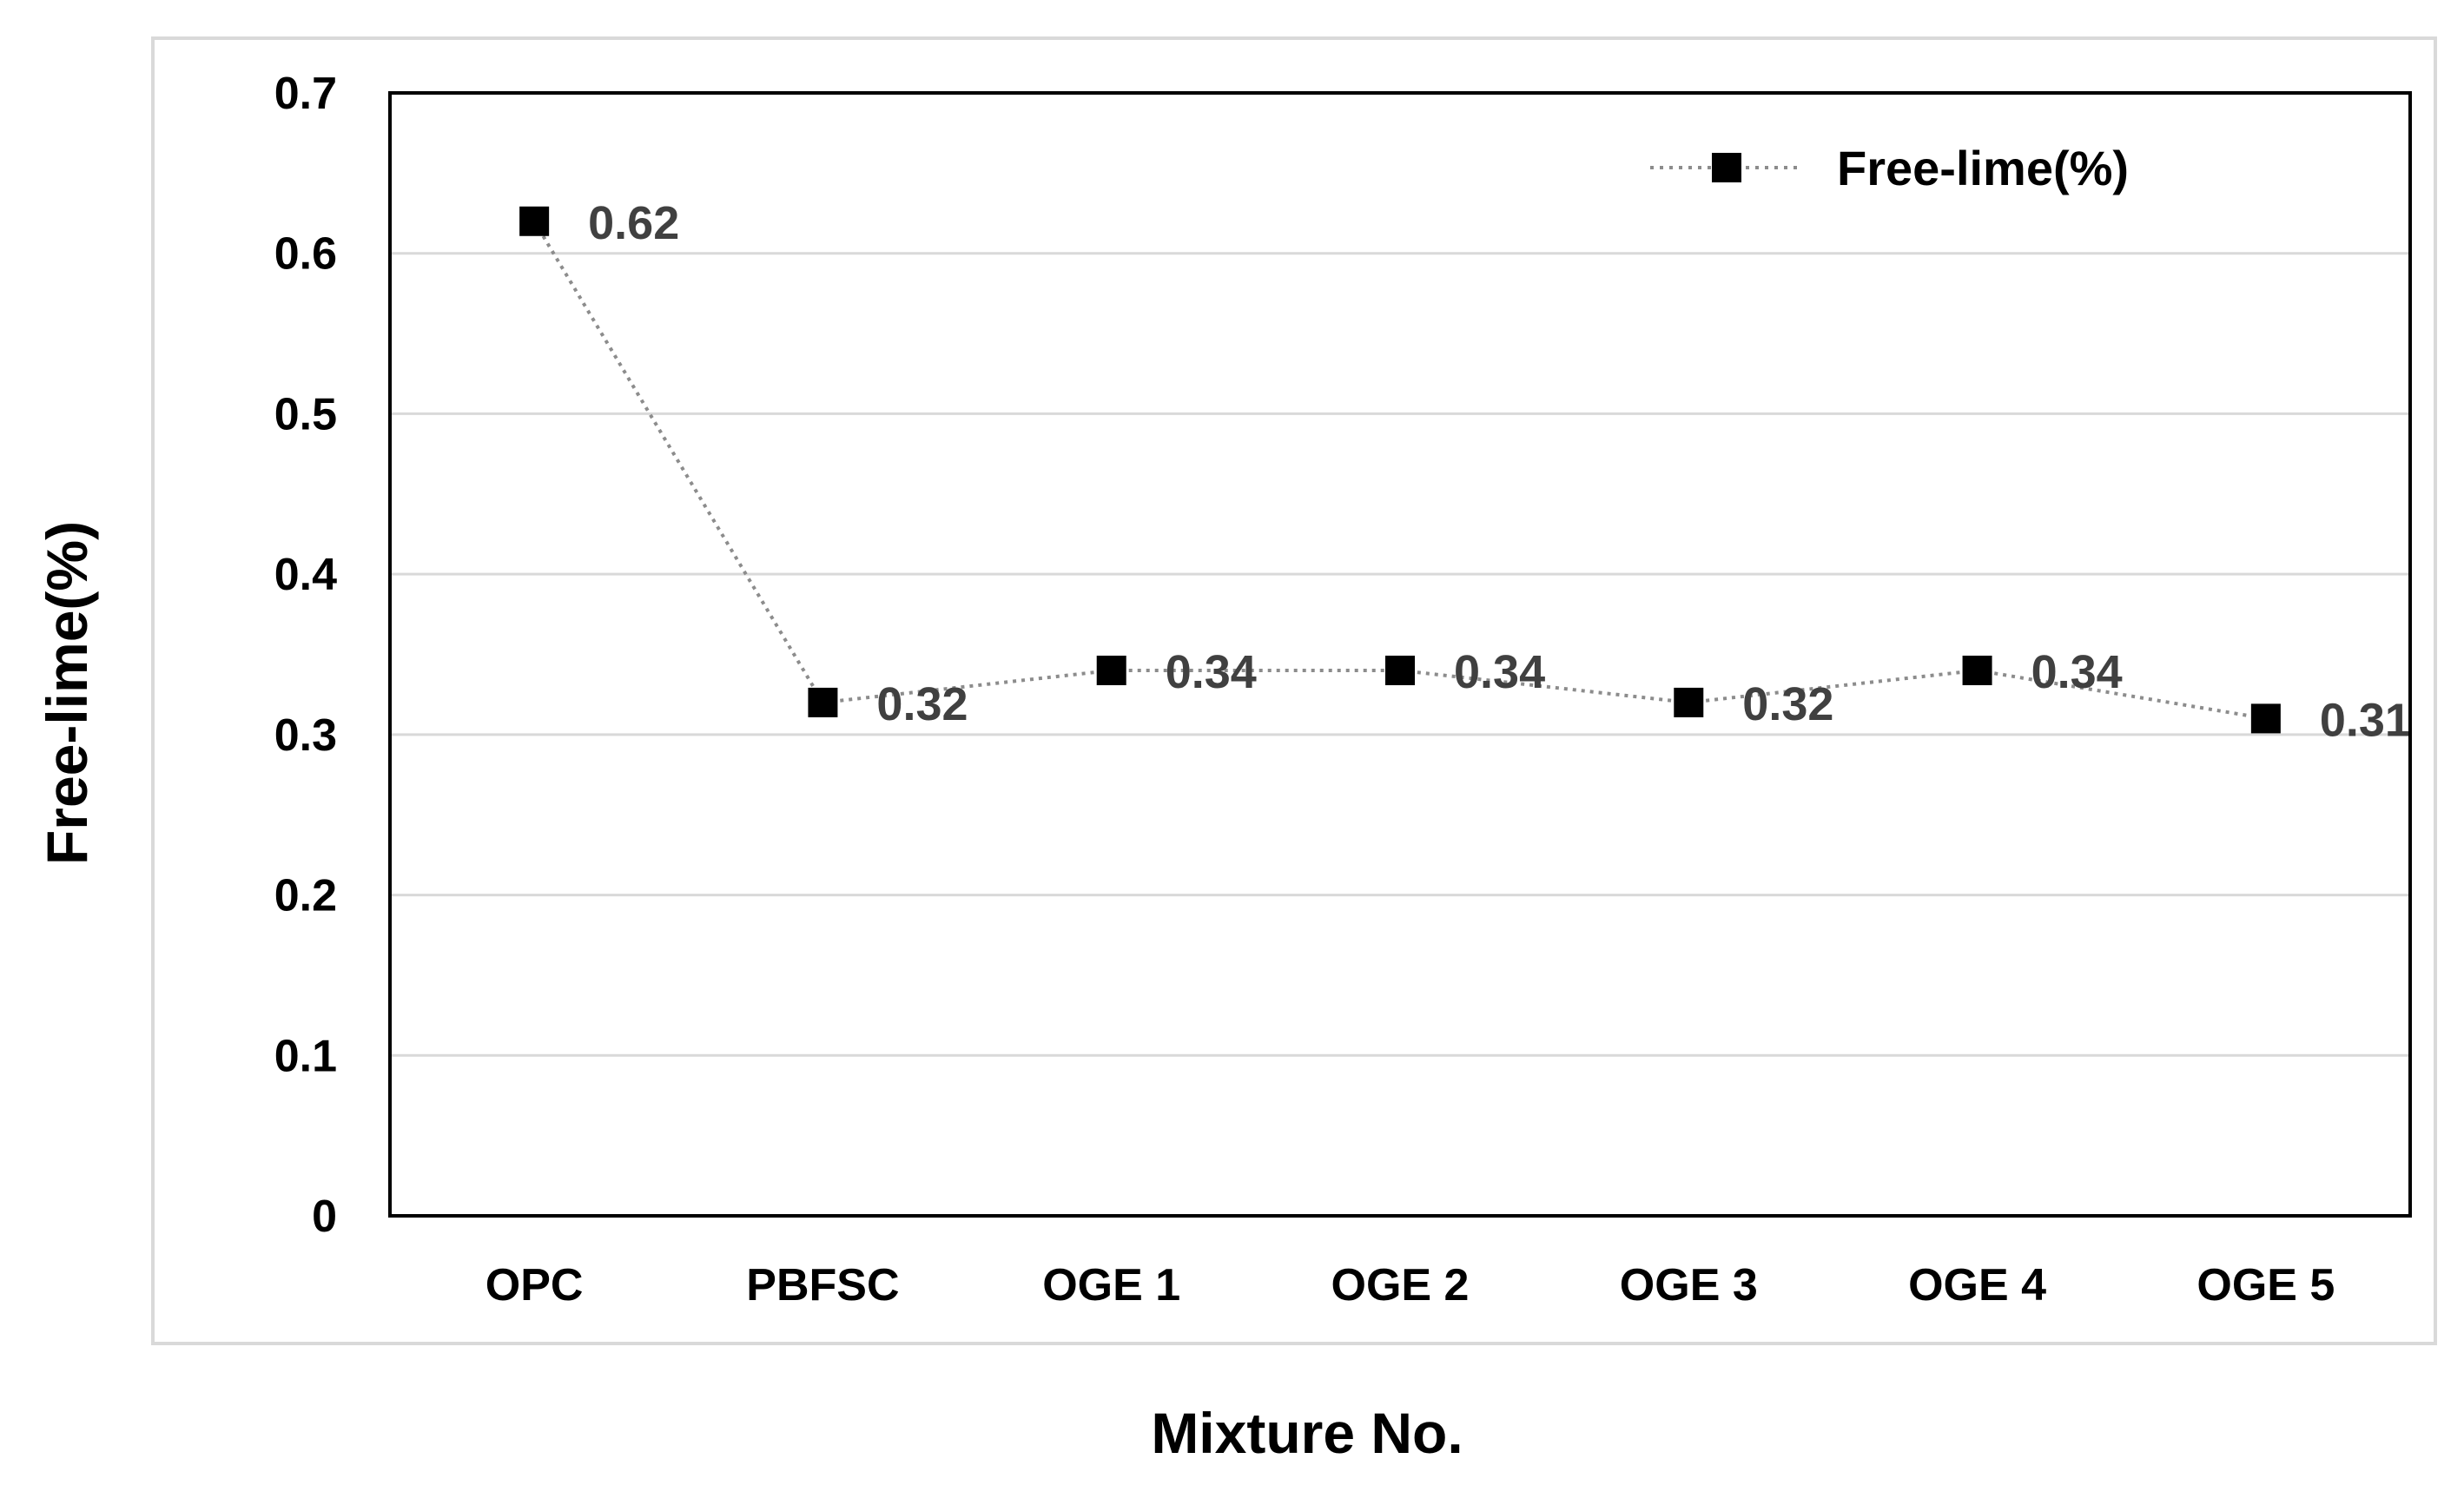  What do you see at coordinates (67, 693) in the screenshot?
I see `y-axis-title: Free-lime(%)` at bounding box center [67, 693].